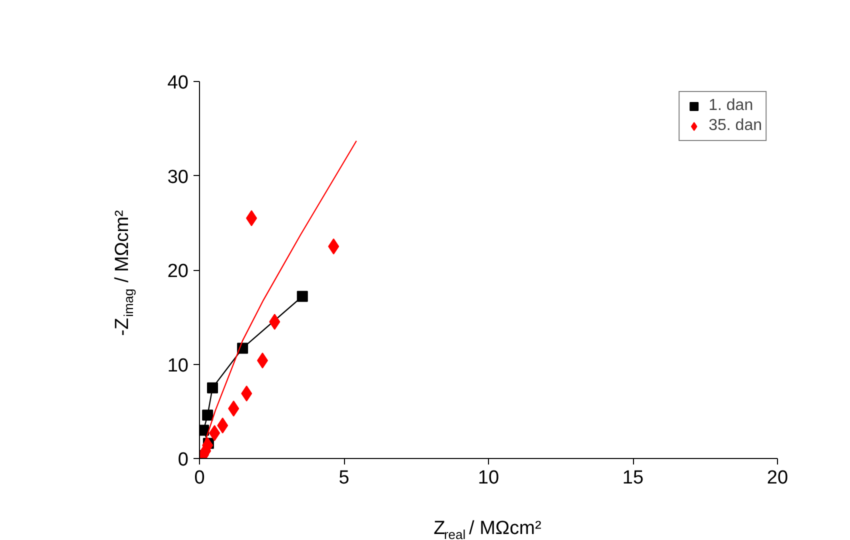 Image resolution: width=850 pixels, height=540 pixels. I want to click on y-tick-label: 20, so click(178, 271).